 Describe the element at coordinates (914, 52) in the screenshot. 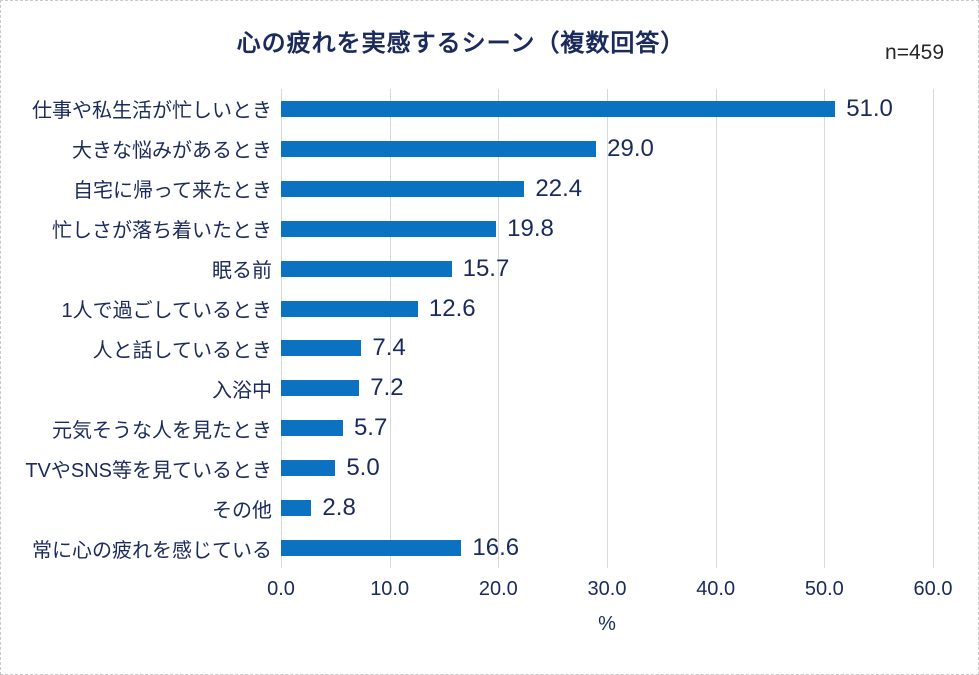

I see `sample-size-label: n=459` at that location.